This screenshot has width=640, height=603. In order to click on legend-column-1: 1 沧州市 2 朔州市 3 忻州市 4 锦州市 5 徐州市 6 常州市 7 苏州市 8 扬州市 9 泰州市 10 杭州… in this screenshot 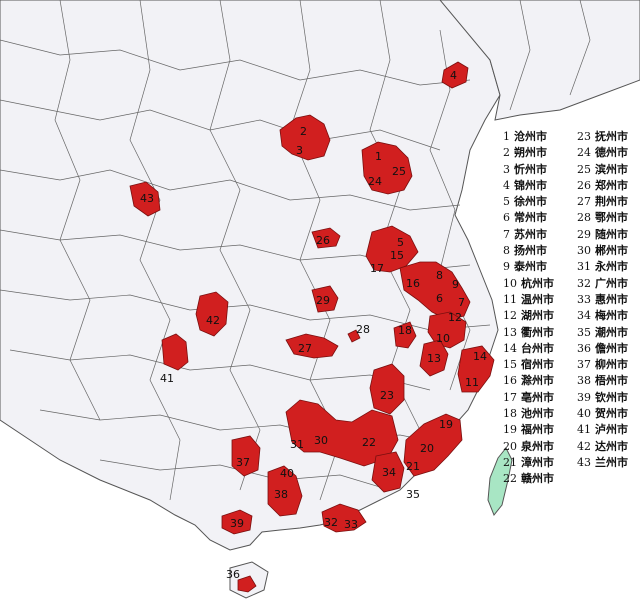, I will do `click(528, 308)`.